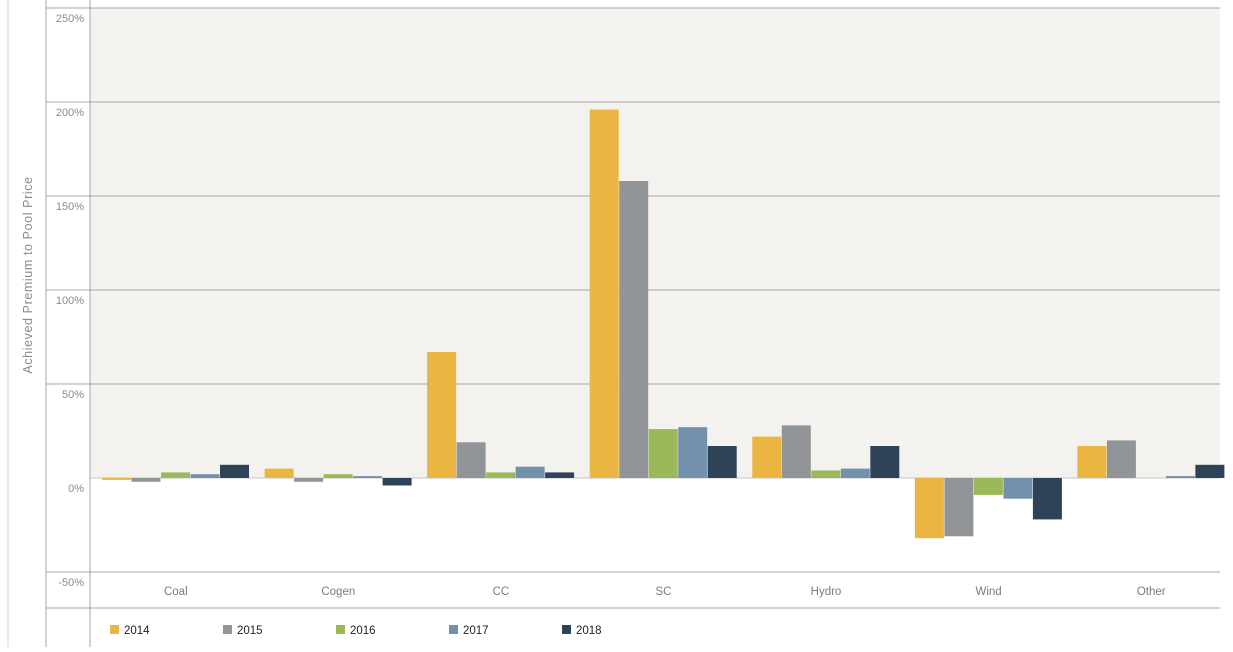  I want to click on bar-other-2017, so click(1180, 477).